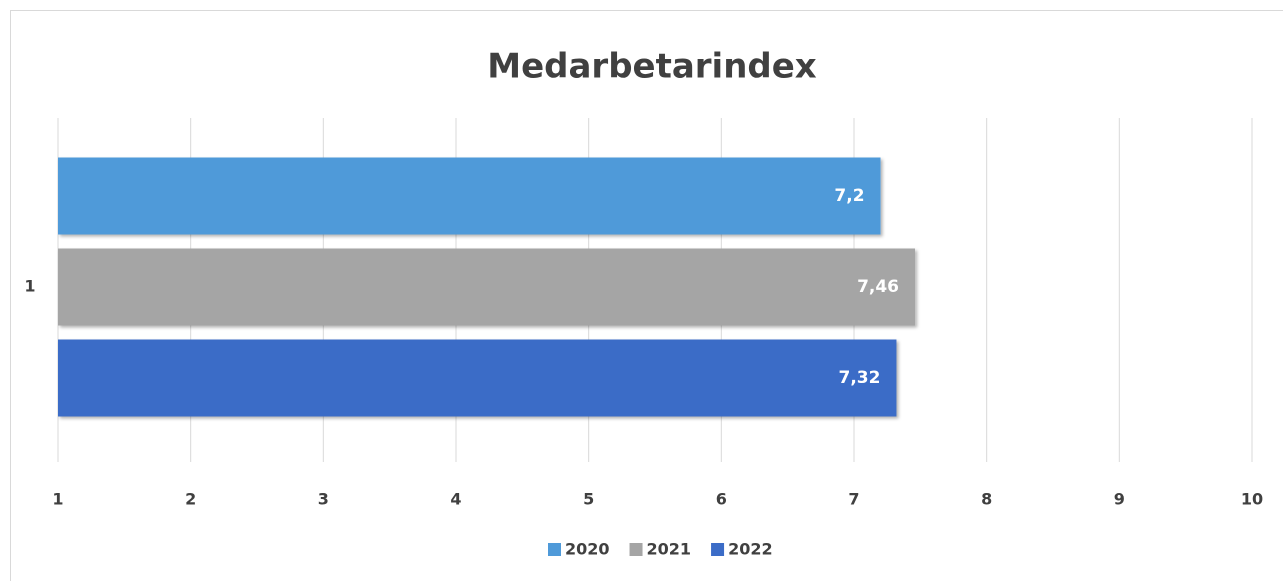 Image resolution: width=1283 pixels, height=585 pixels. Describe the element at coordinates (1252, 499) in the screenshot. I see `x-tick-label: 10` at that location.